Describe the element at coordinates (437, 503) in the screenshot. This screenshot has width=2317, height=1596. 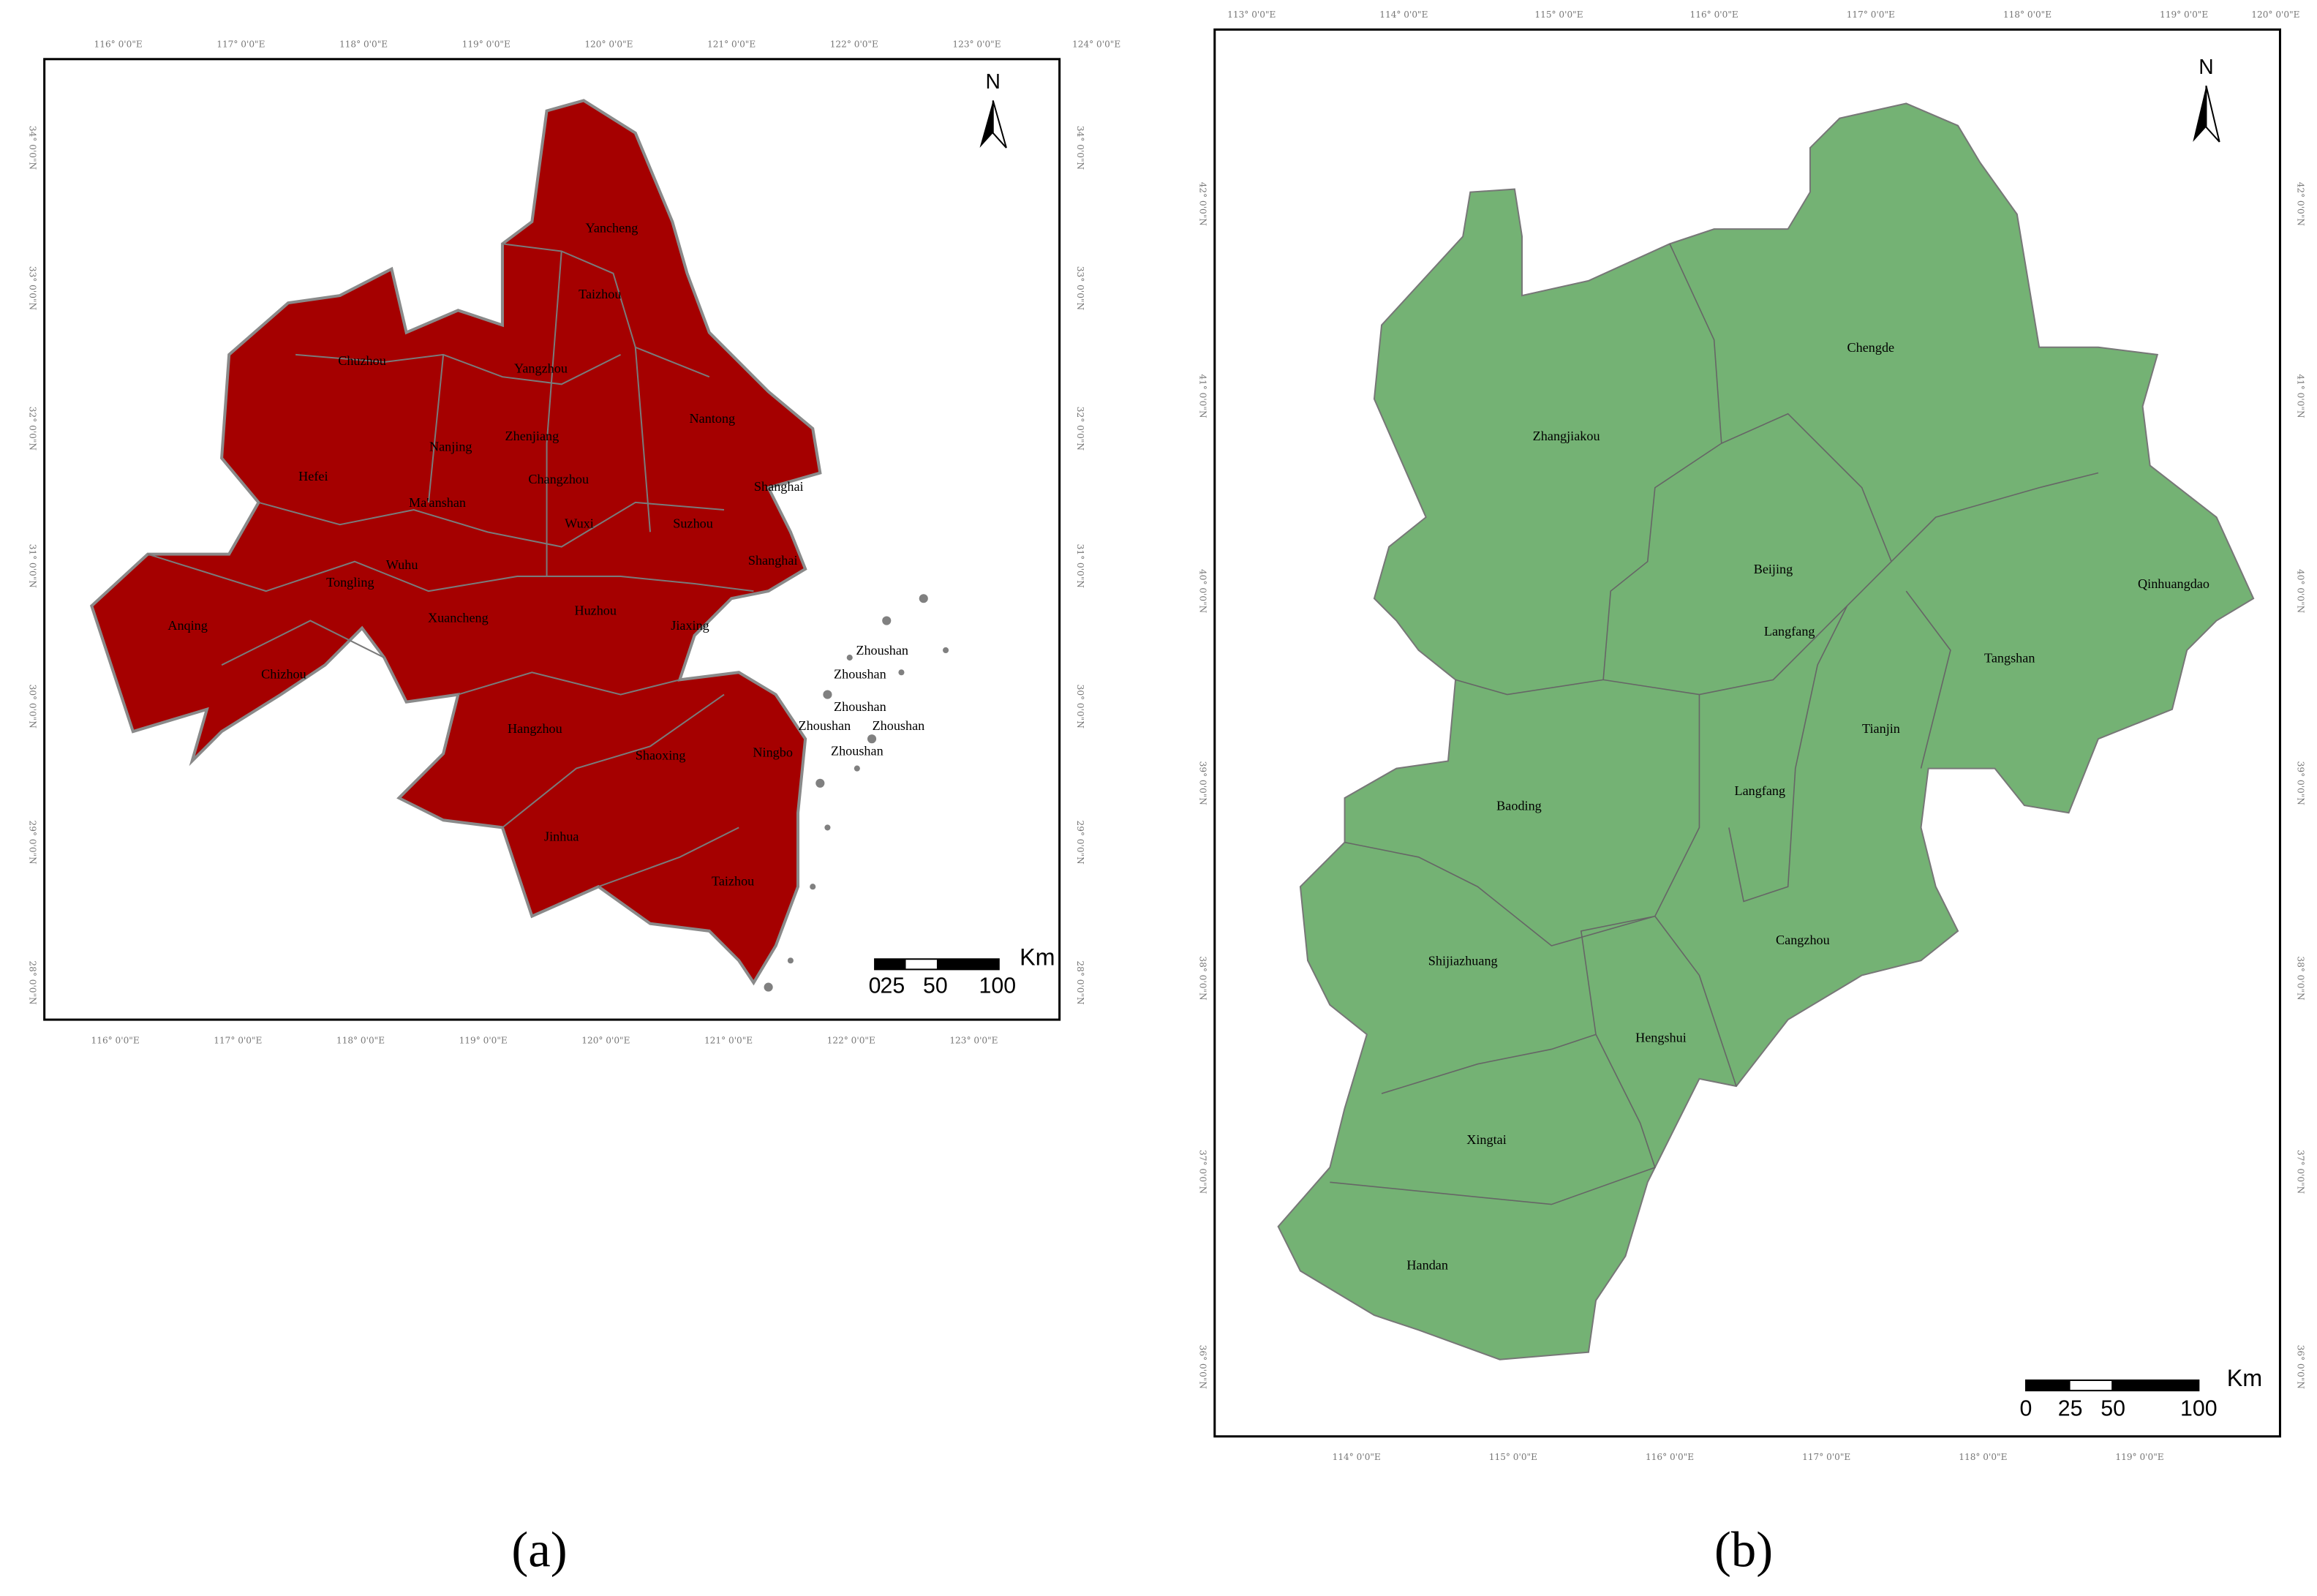
I see `region-label: Ma'anshan` at that location.